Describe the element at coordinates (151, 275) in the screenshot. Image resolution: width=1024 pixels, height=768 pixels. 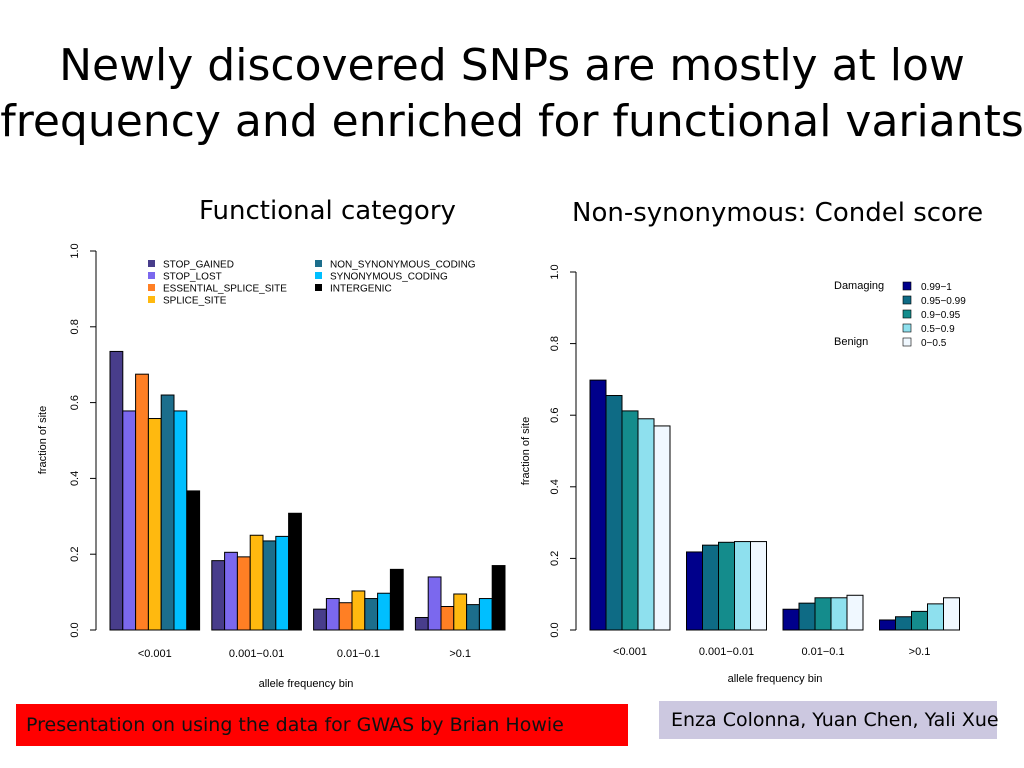
I see `legend-swatch-stop-lost` at that location.